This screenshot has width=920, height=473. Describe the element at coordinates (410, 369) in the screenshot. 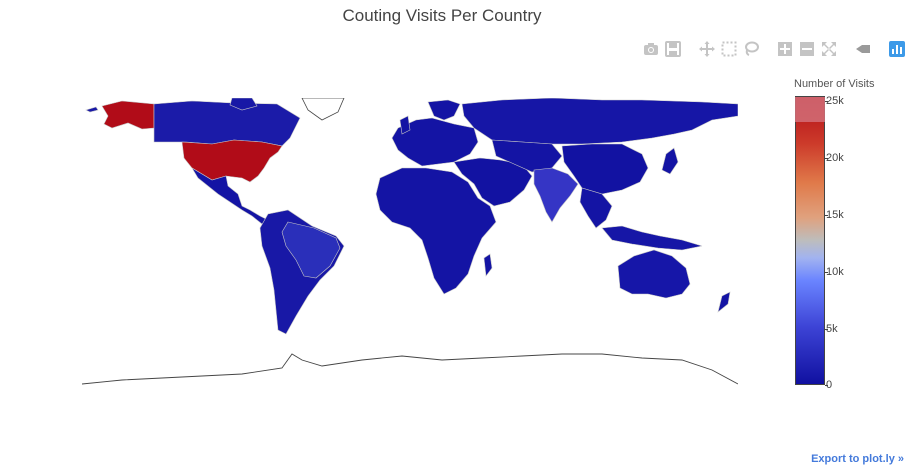

I see `region-antarctica` at that location.